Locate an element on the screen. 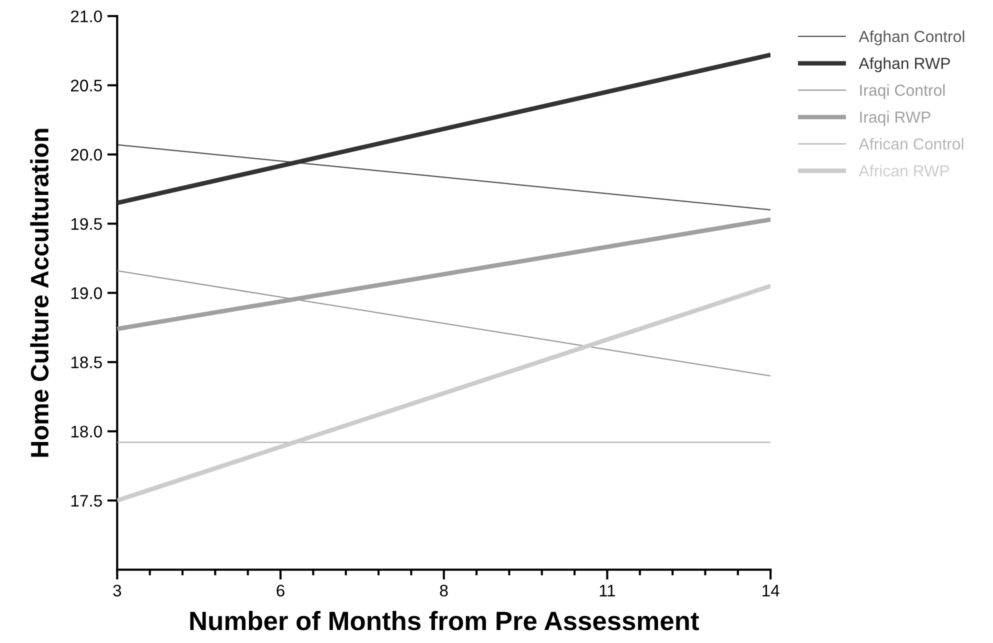 The height and width of the screenshot is (643, 993). legend-label: Afghan Control is located at coordinates (911, 38).